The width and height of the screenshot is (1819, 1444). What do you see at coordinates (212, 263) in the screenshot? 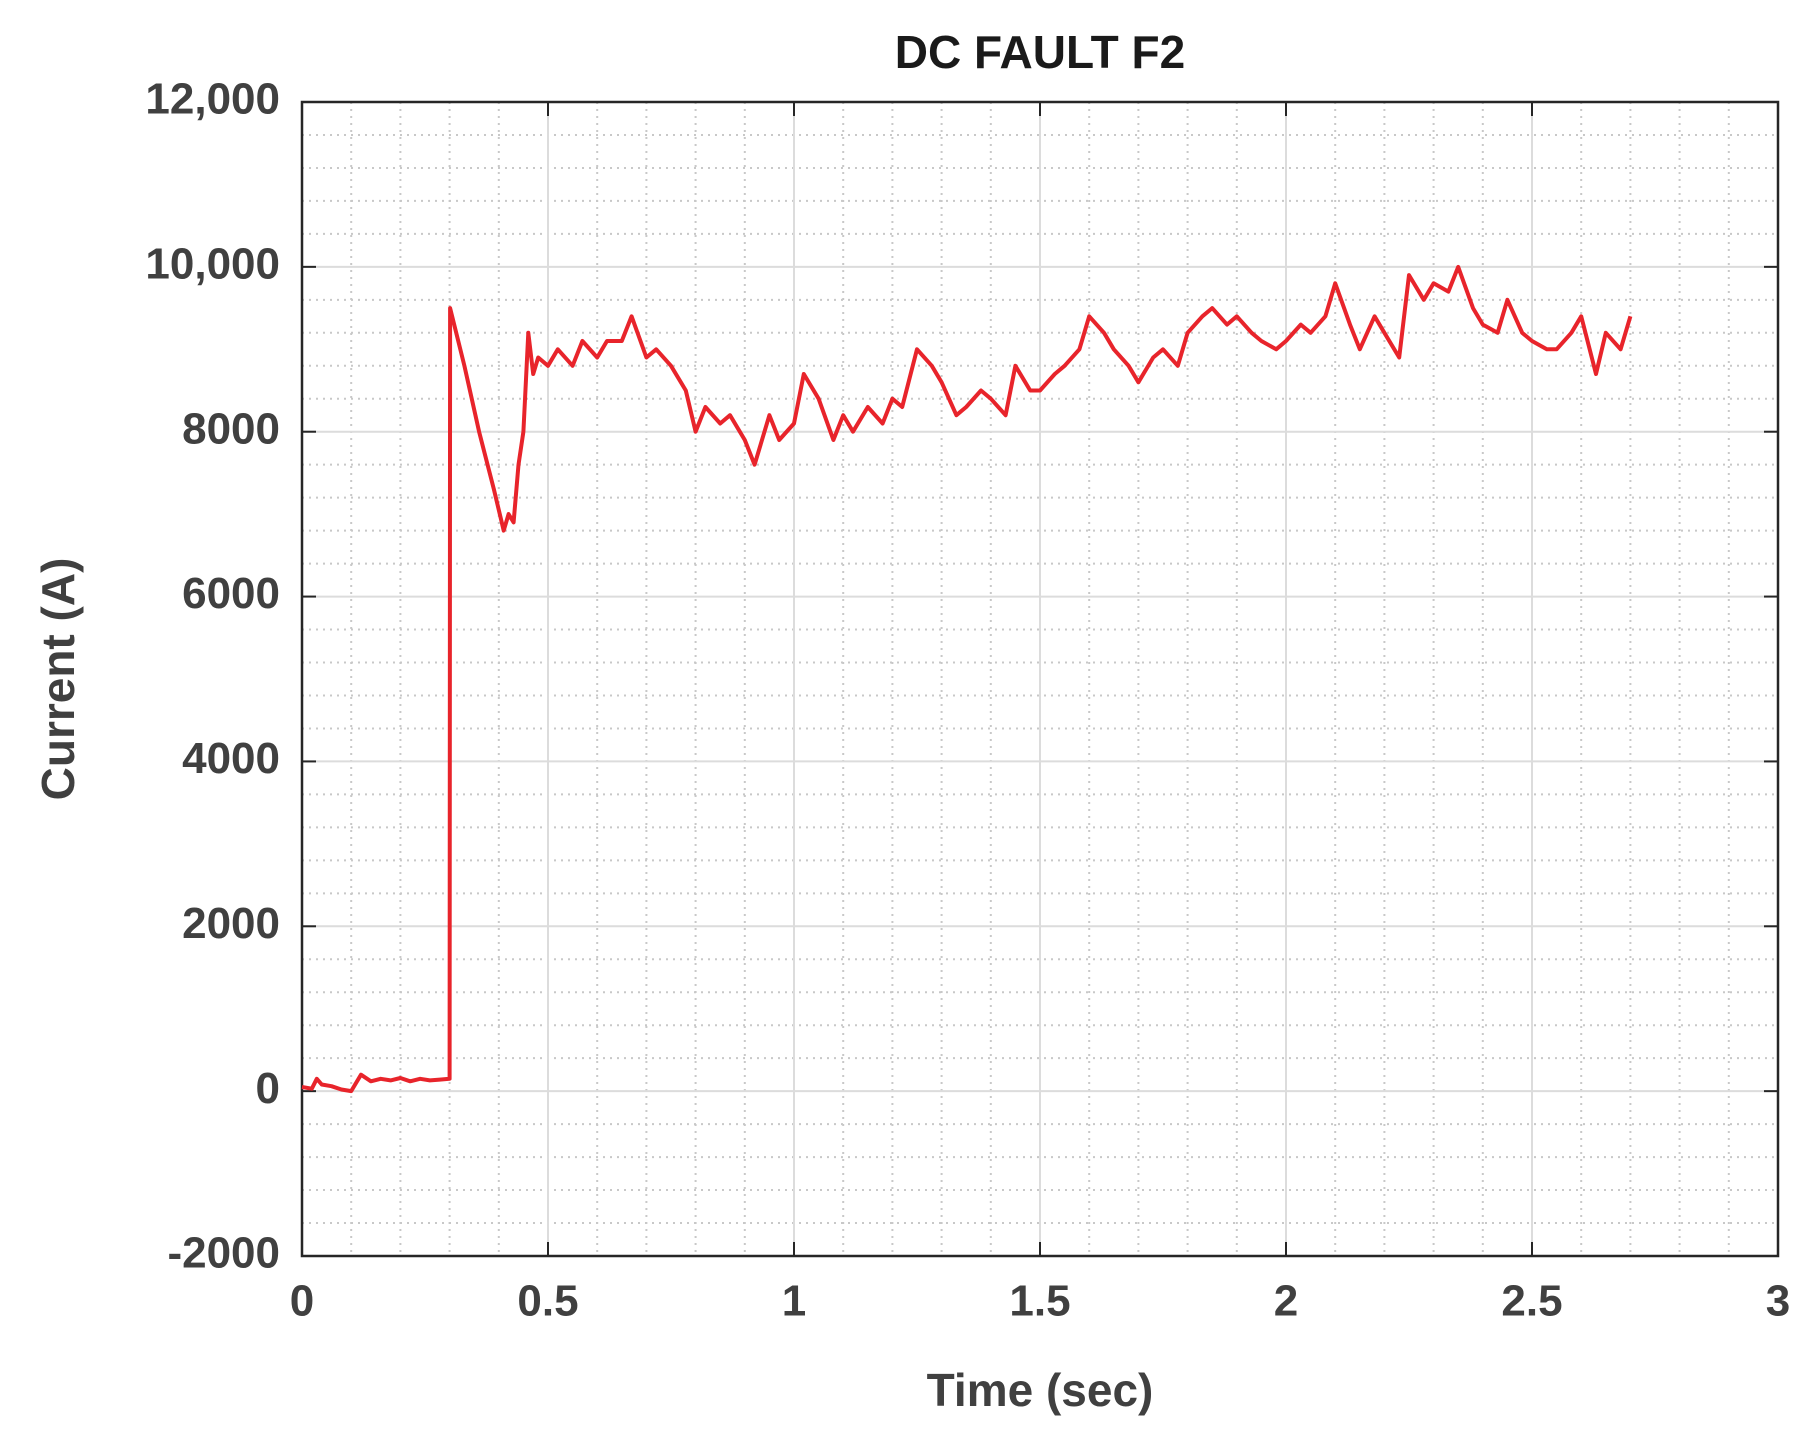
I see `y-tick-label: 10,000` at bounding box center [212, 263].